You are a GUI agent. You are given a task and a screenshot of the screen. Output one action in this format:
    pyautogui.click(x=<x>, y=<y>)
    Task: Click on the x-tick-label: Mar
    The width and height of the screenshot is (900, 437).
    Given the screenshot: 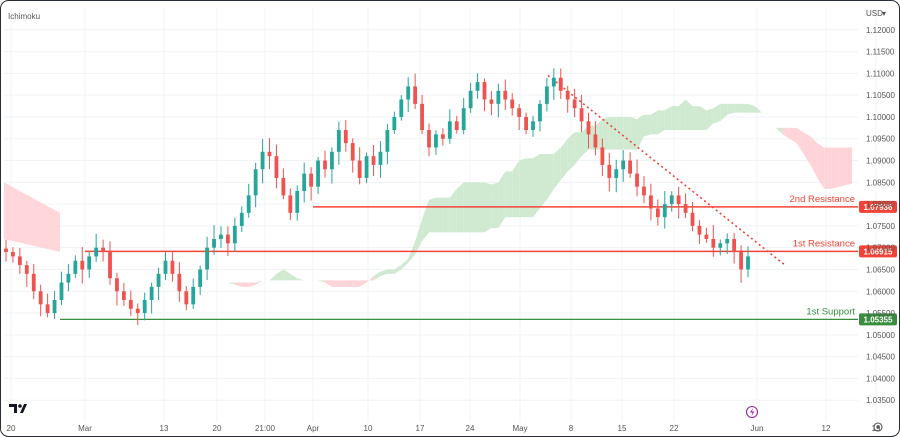 What is the action you would take?
    pyautogui.click(x=85, y=428)
    